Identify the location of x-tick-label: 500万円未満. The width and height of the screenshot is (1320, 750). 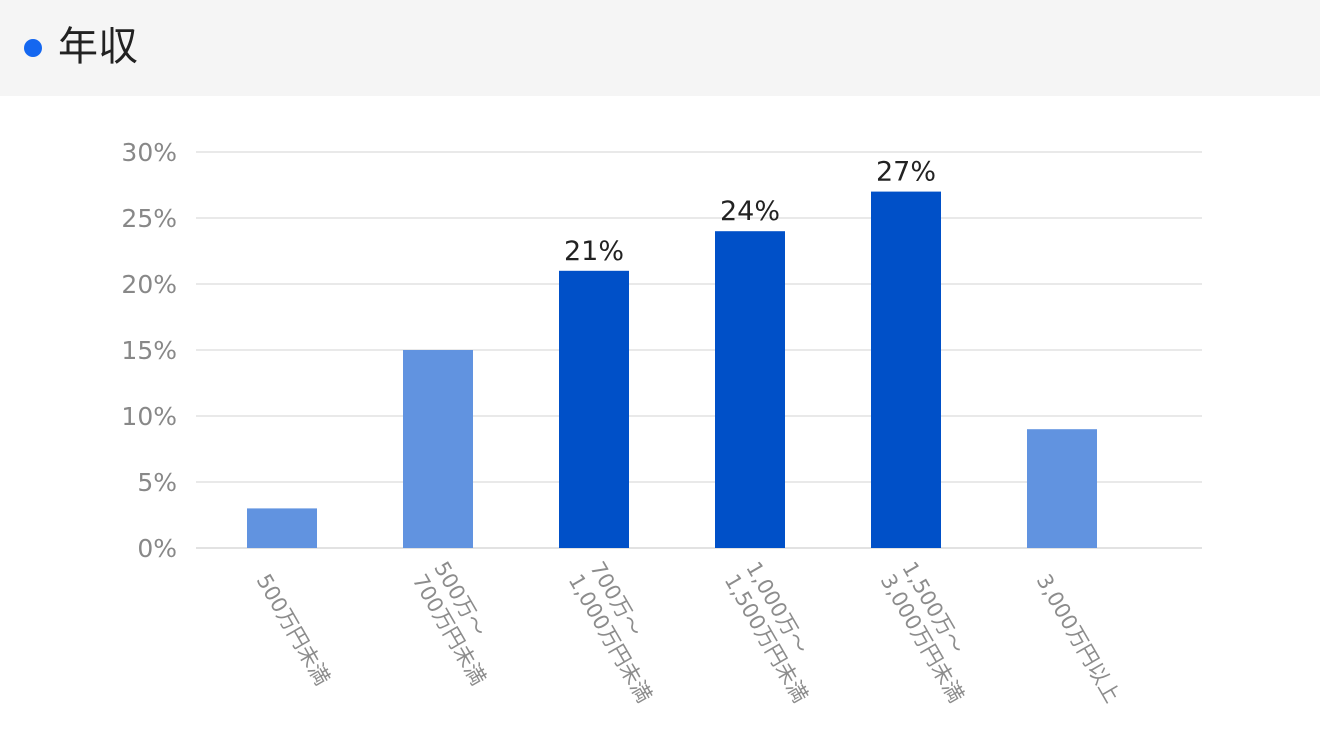
(293, 629).